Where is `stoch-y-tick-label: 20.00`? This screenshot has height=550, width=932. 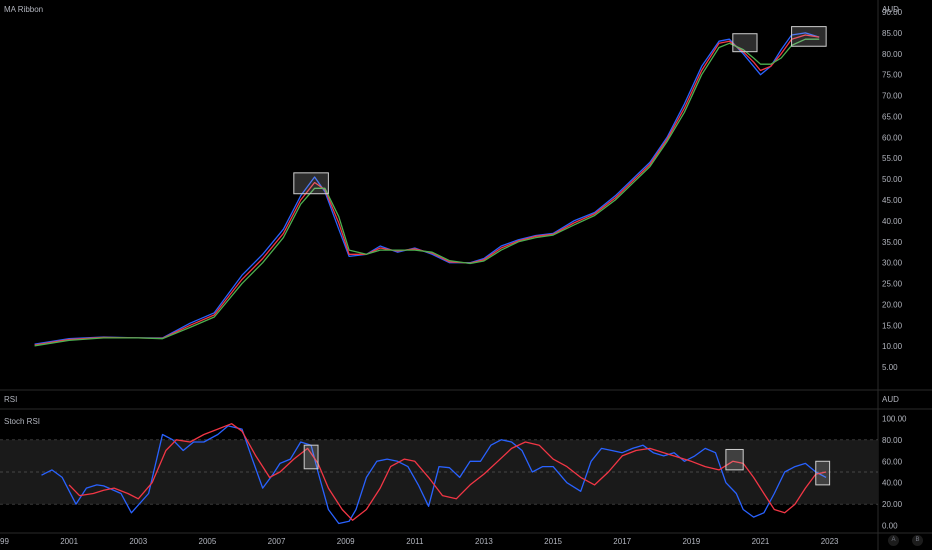
stoch-y-tick-label: 20.00 is located at coordinates (892, 504).